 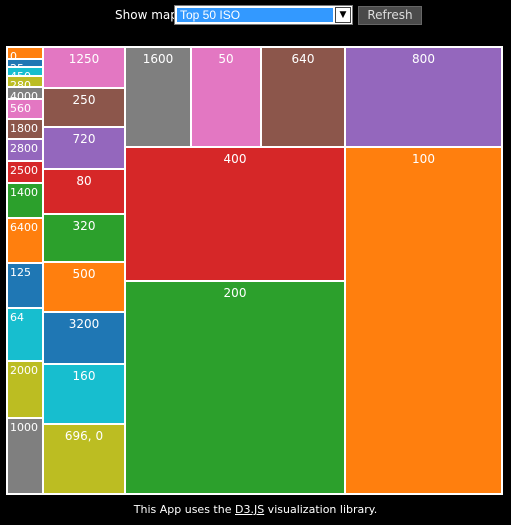 I want to click on treemap-cell-1000: 1000, so click(x=25, y=456).